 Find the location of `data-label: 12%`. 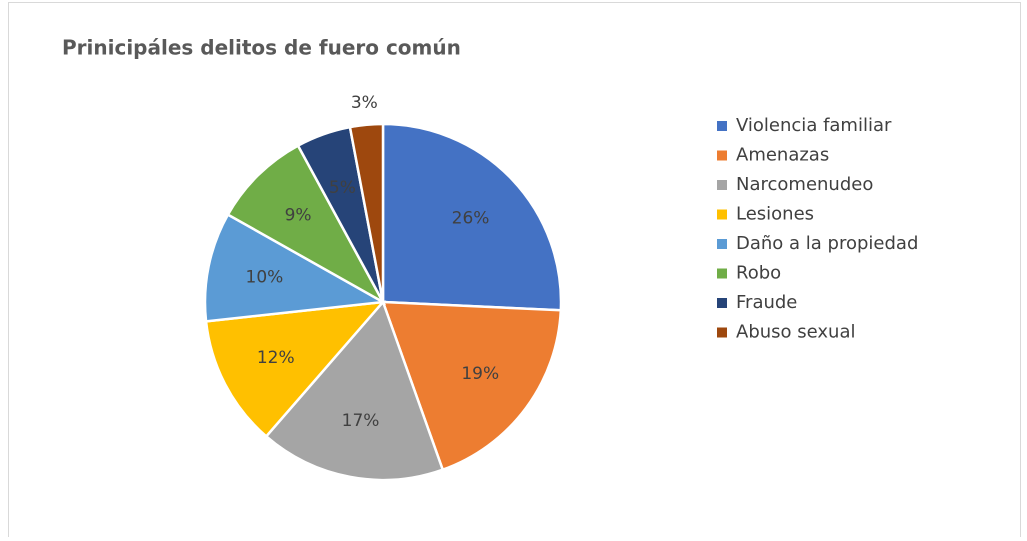

data-label: 12% is located at coordinates (276, 358).